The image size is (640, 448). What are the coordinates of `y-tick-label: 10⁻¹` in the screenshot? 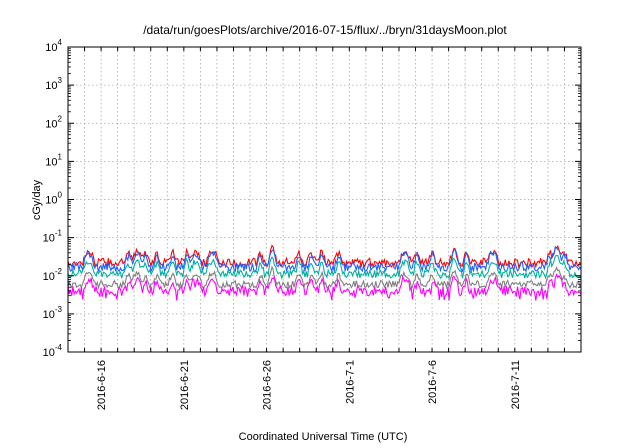 It's located at (53, 237).